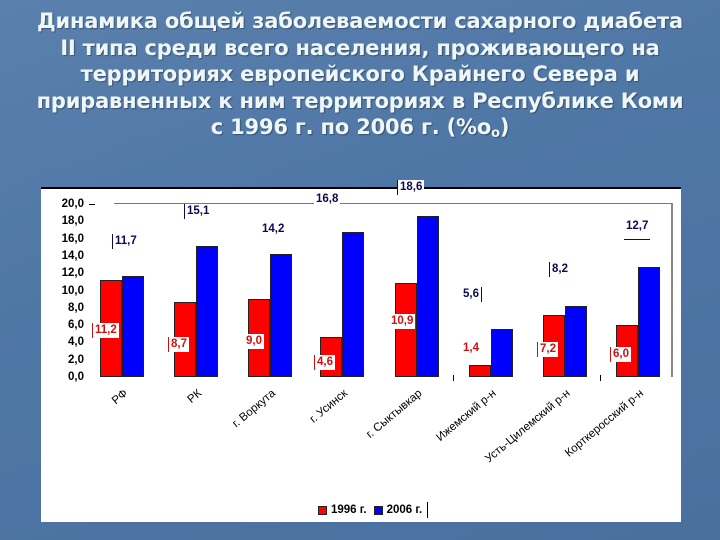 The height and width of the screenshot is (540, 720). Describe the element at coordinates (105, 330) in the screenshot. I see `value-label-1996-0: 11,2` at that location.